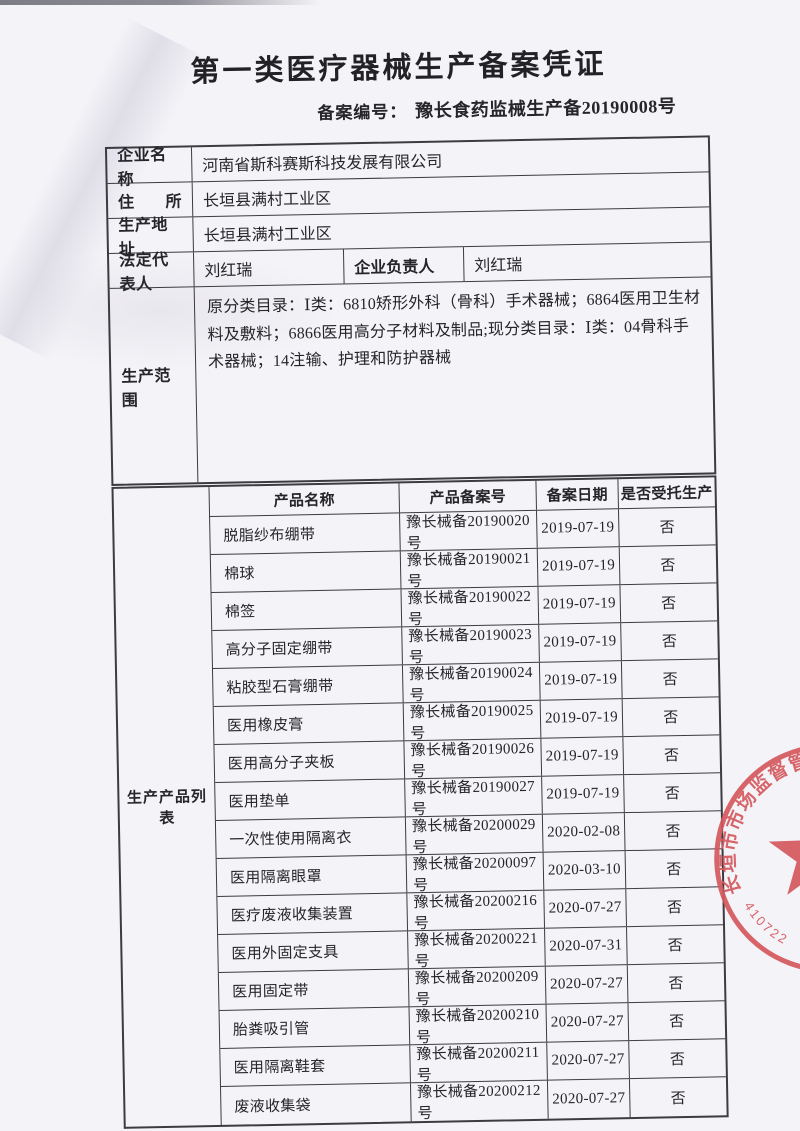  Describe the element at coordinates (546, 109) in the screenshot. I see `record-number-value: 豫长食药监械生产备20190008号` at that location.